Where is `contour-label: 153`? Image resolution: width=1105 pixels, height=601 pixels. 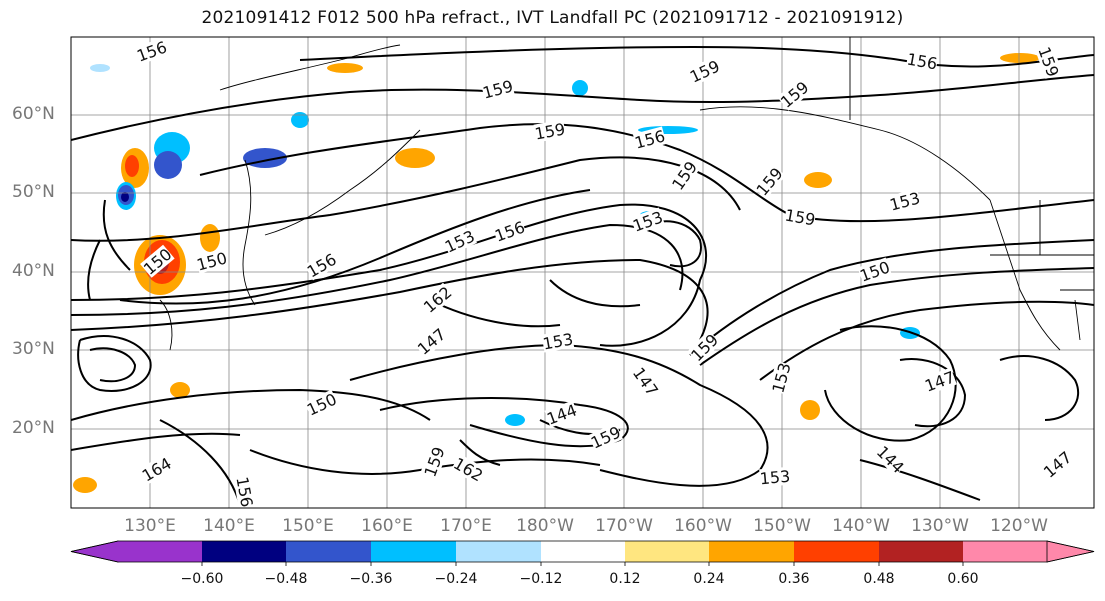
contour-label: 153 is located at coordinates (775, 478).